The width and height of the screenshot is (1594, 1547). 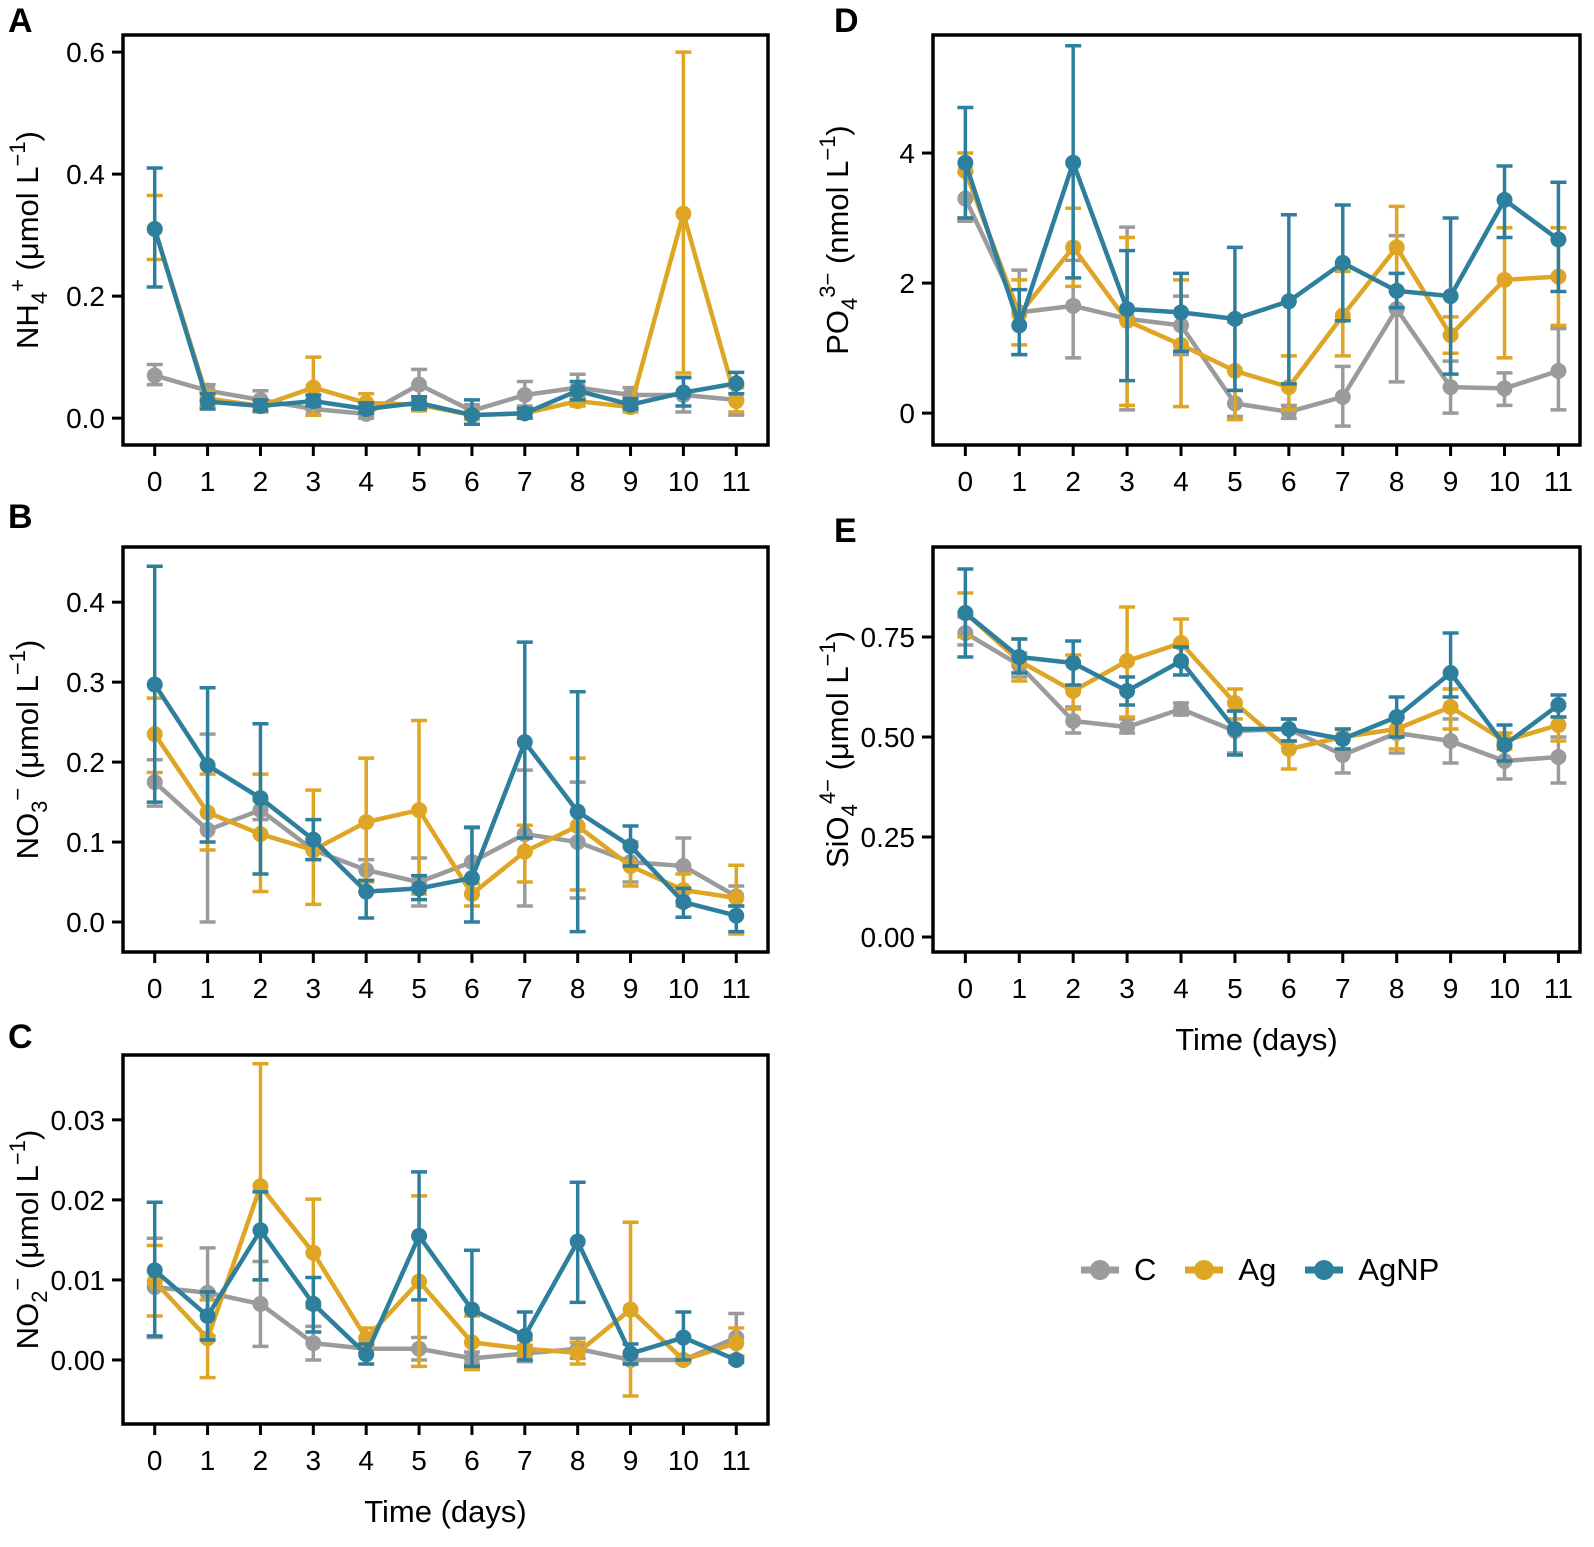 I want to click on legend: C Ag AgNP, so click(x=1258, y=1270).